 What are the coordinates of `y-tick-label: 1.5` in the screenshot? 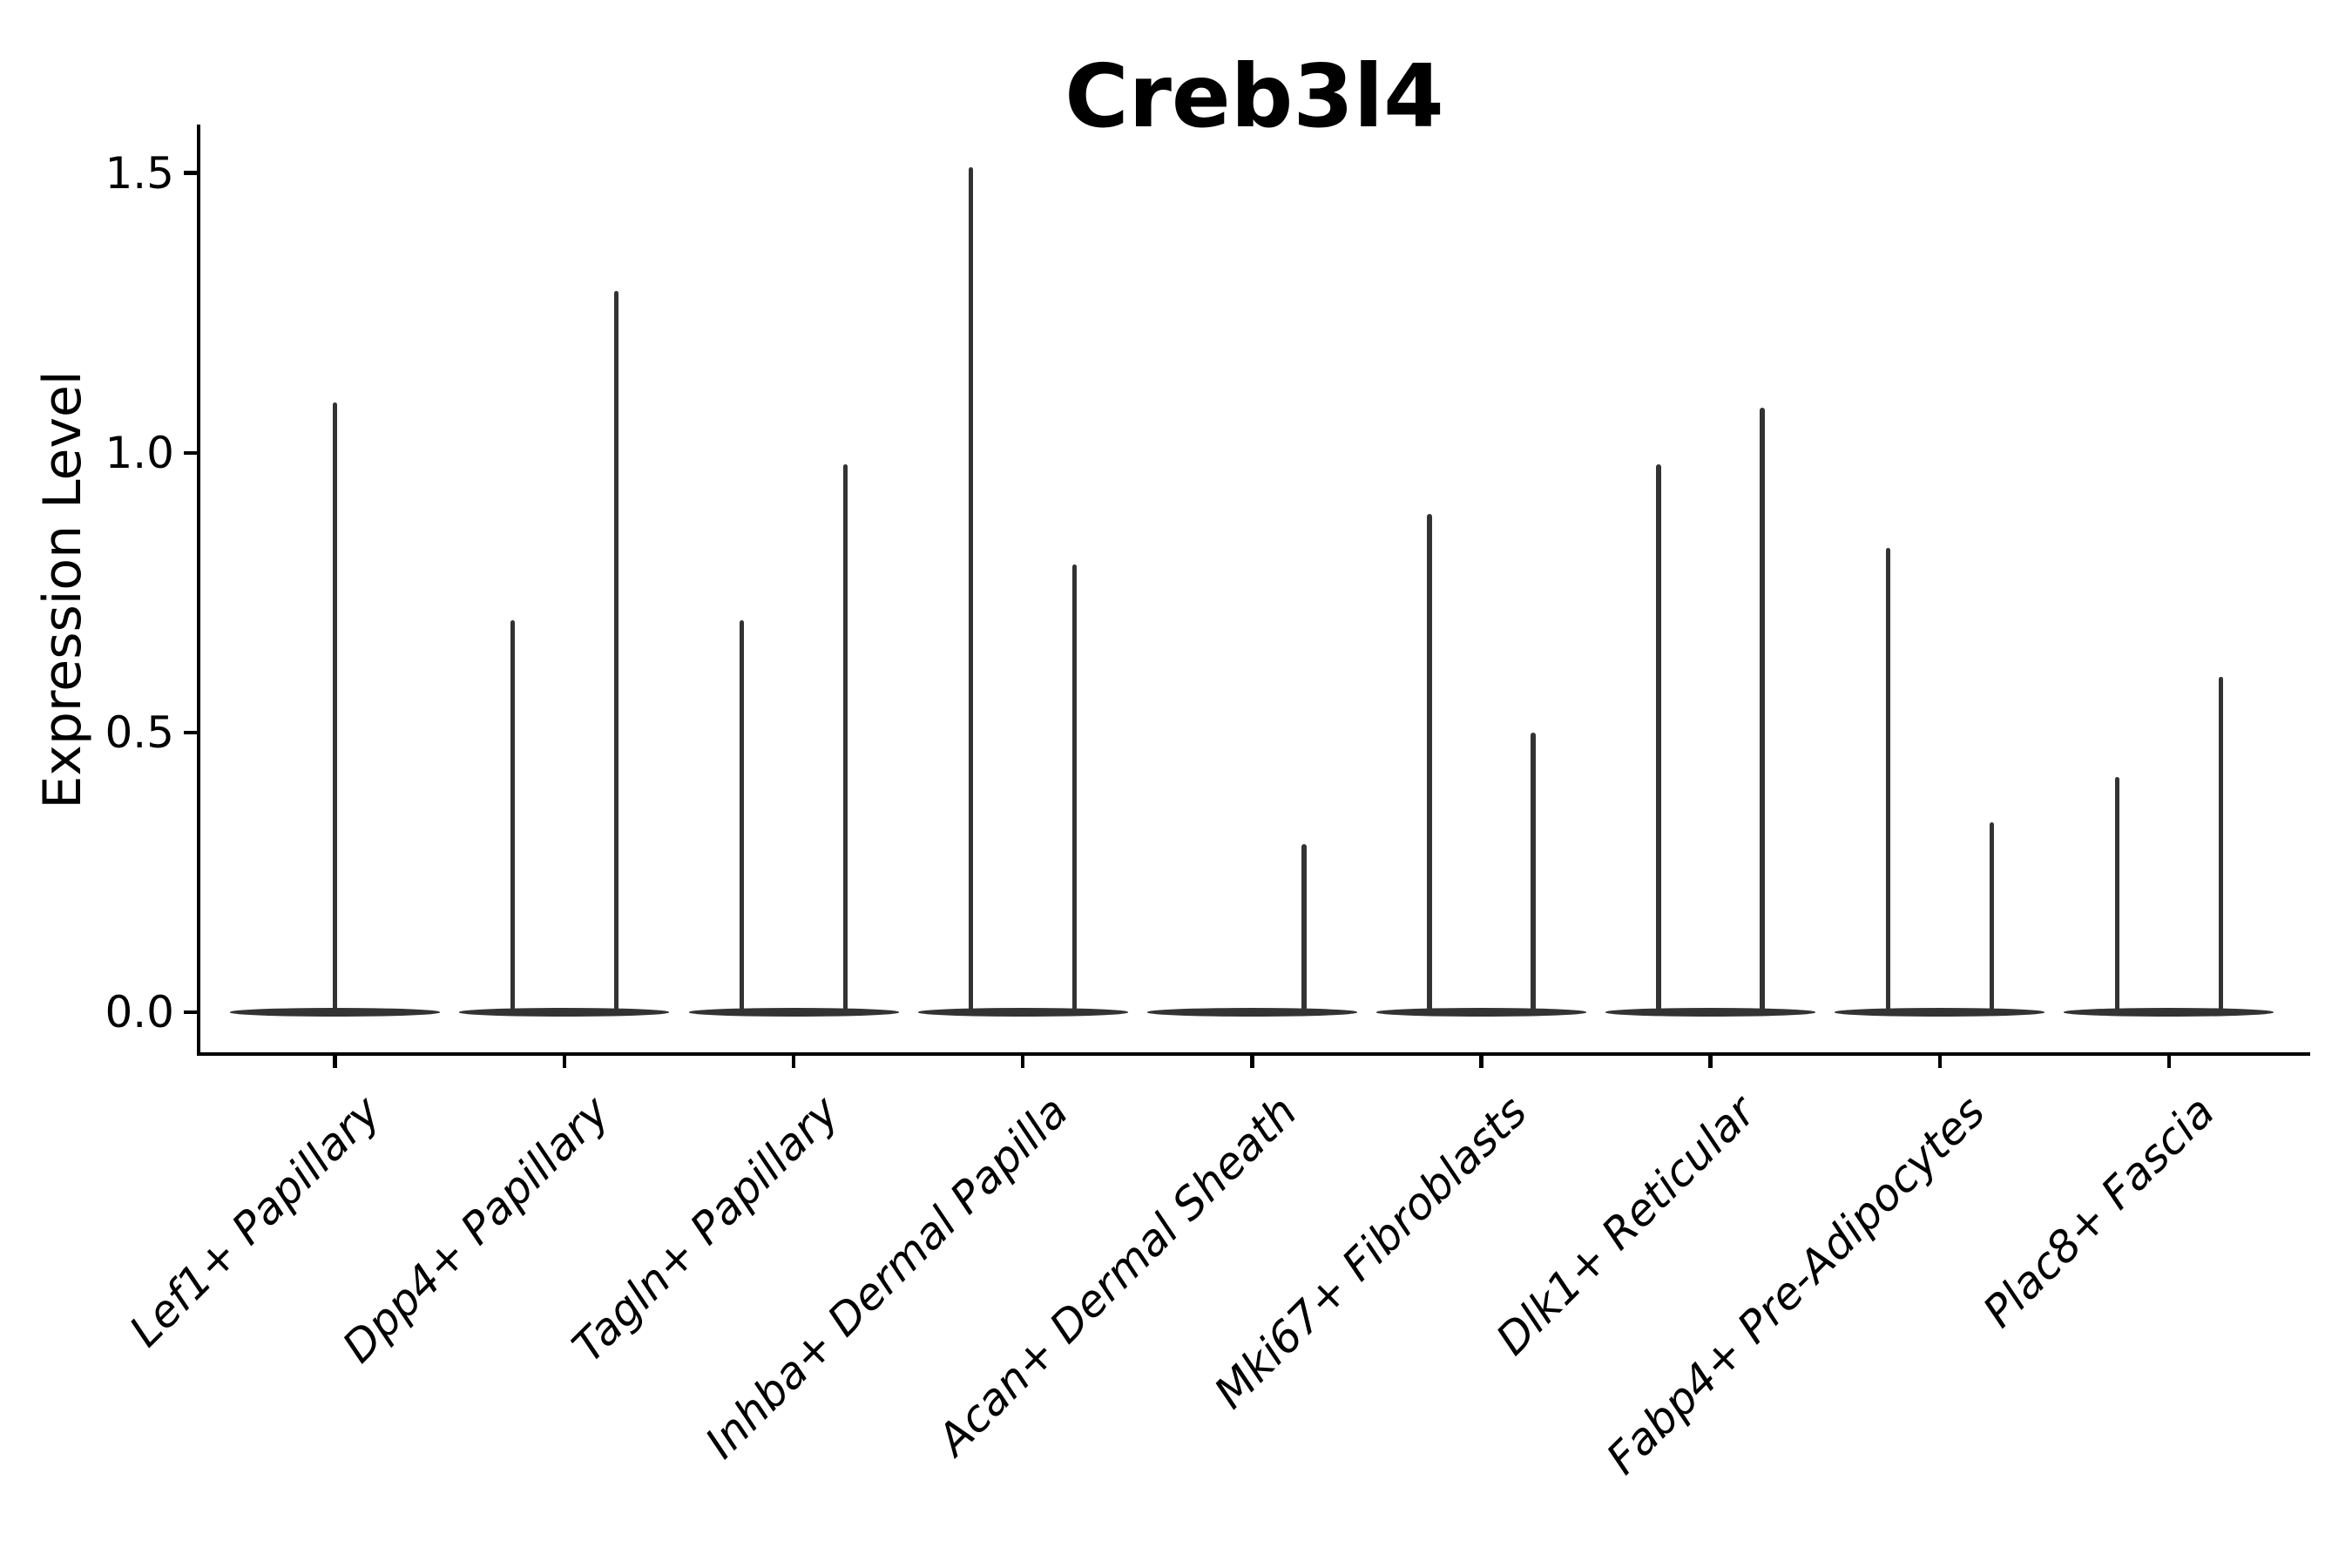 It's located at (139, 173).